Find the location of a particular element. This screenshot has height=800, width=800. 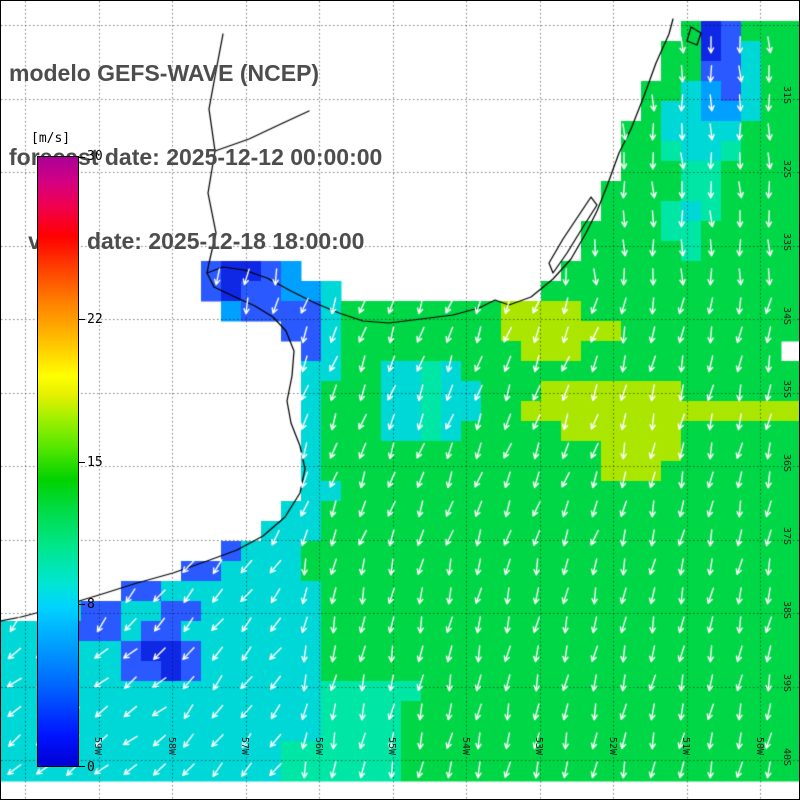

colorbar-tick-label: 30 is located at coordinates (95, 156).